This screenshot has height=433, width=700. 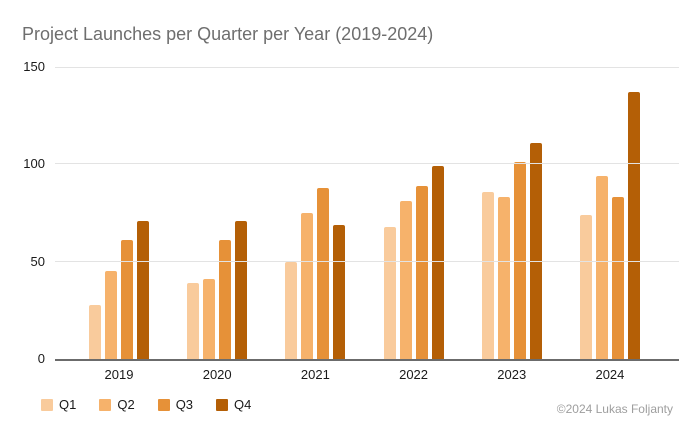 I want to click on bar-2024-q3, so click(x=617, y=278).